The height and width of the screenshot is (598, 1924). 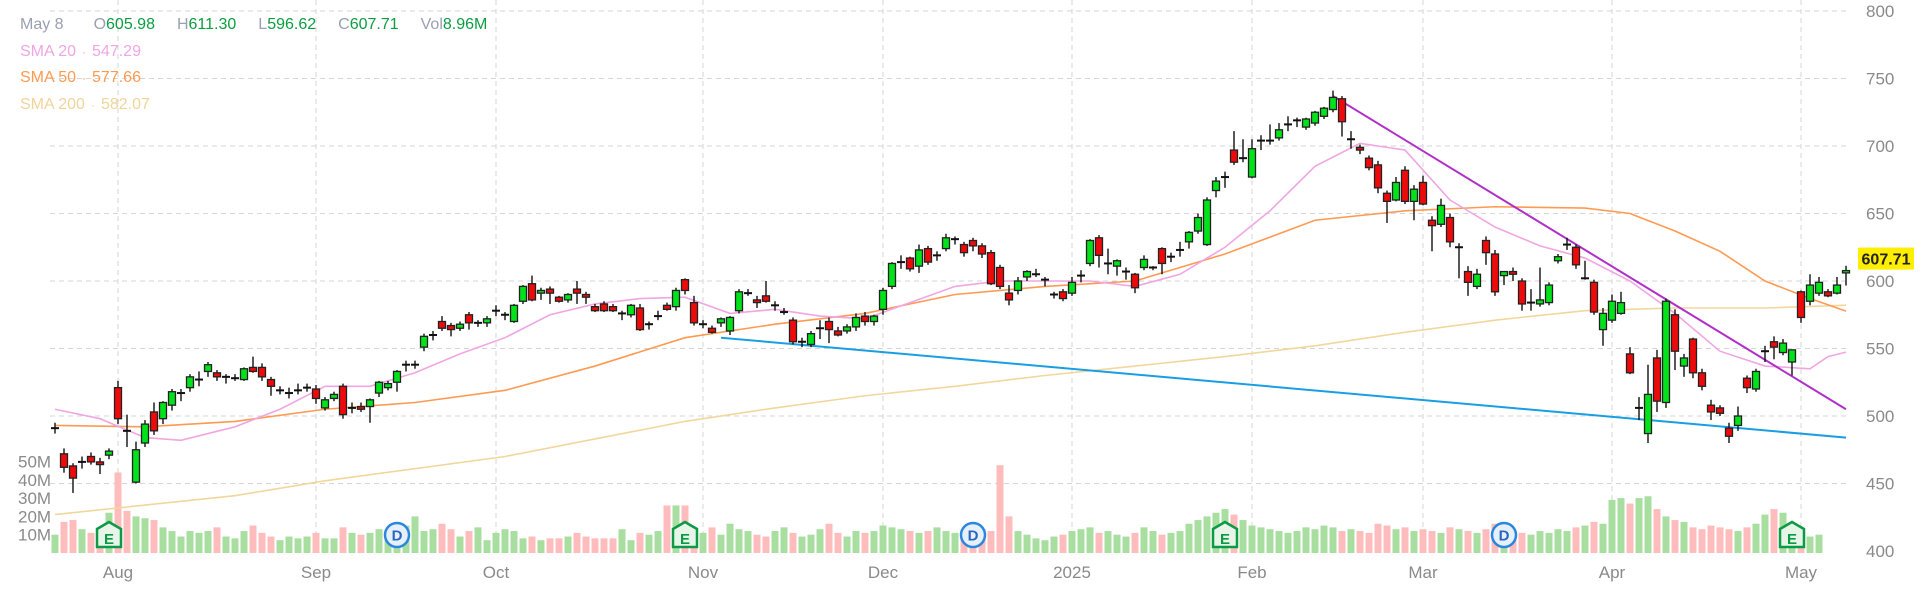 I want to click on resistance-trendline, so click(x=1589, y=253).